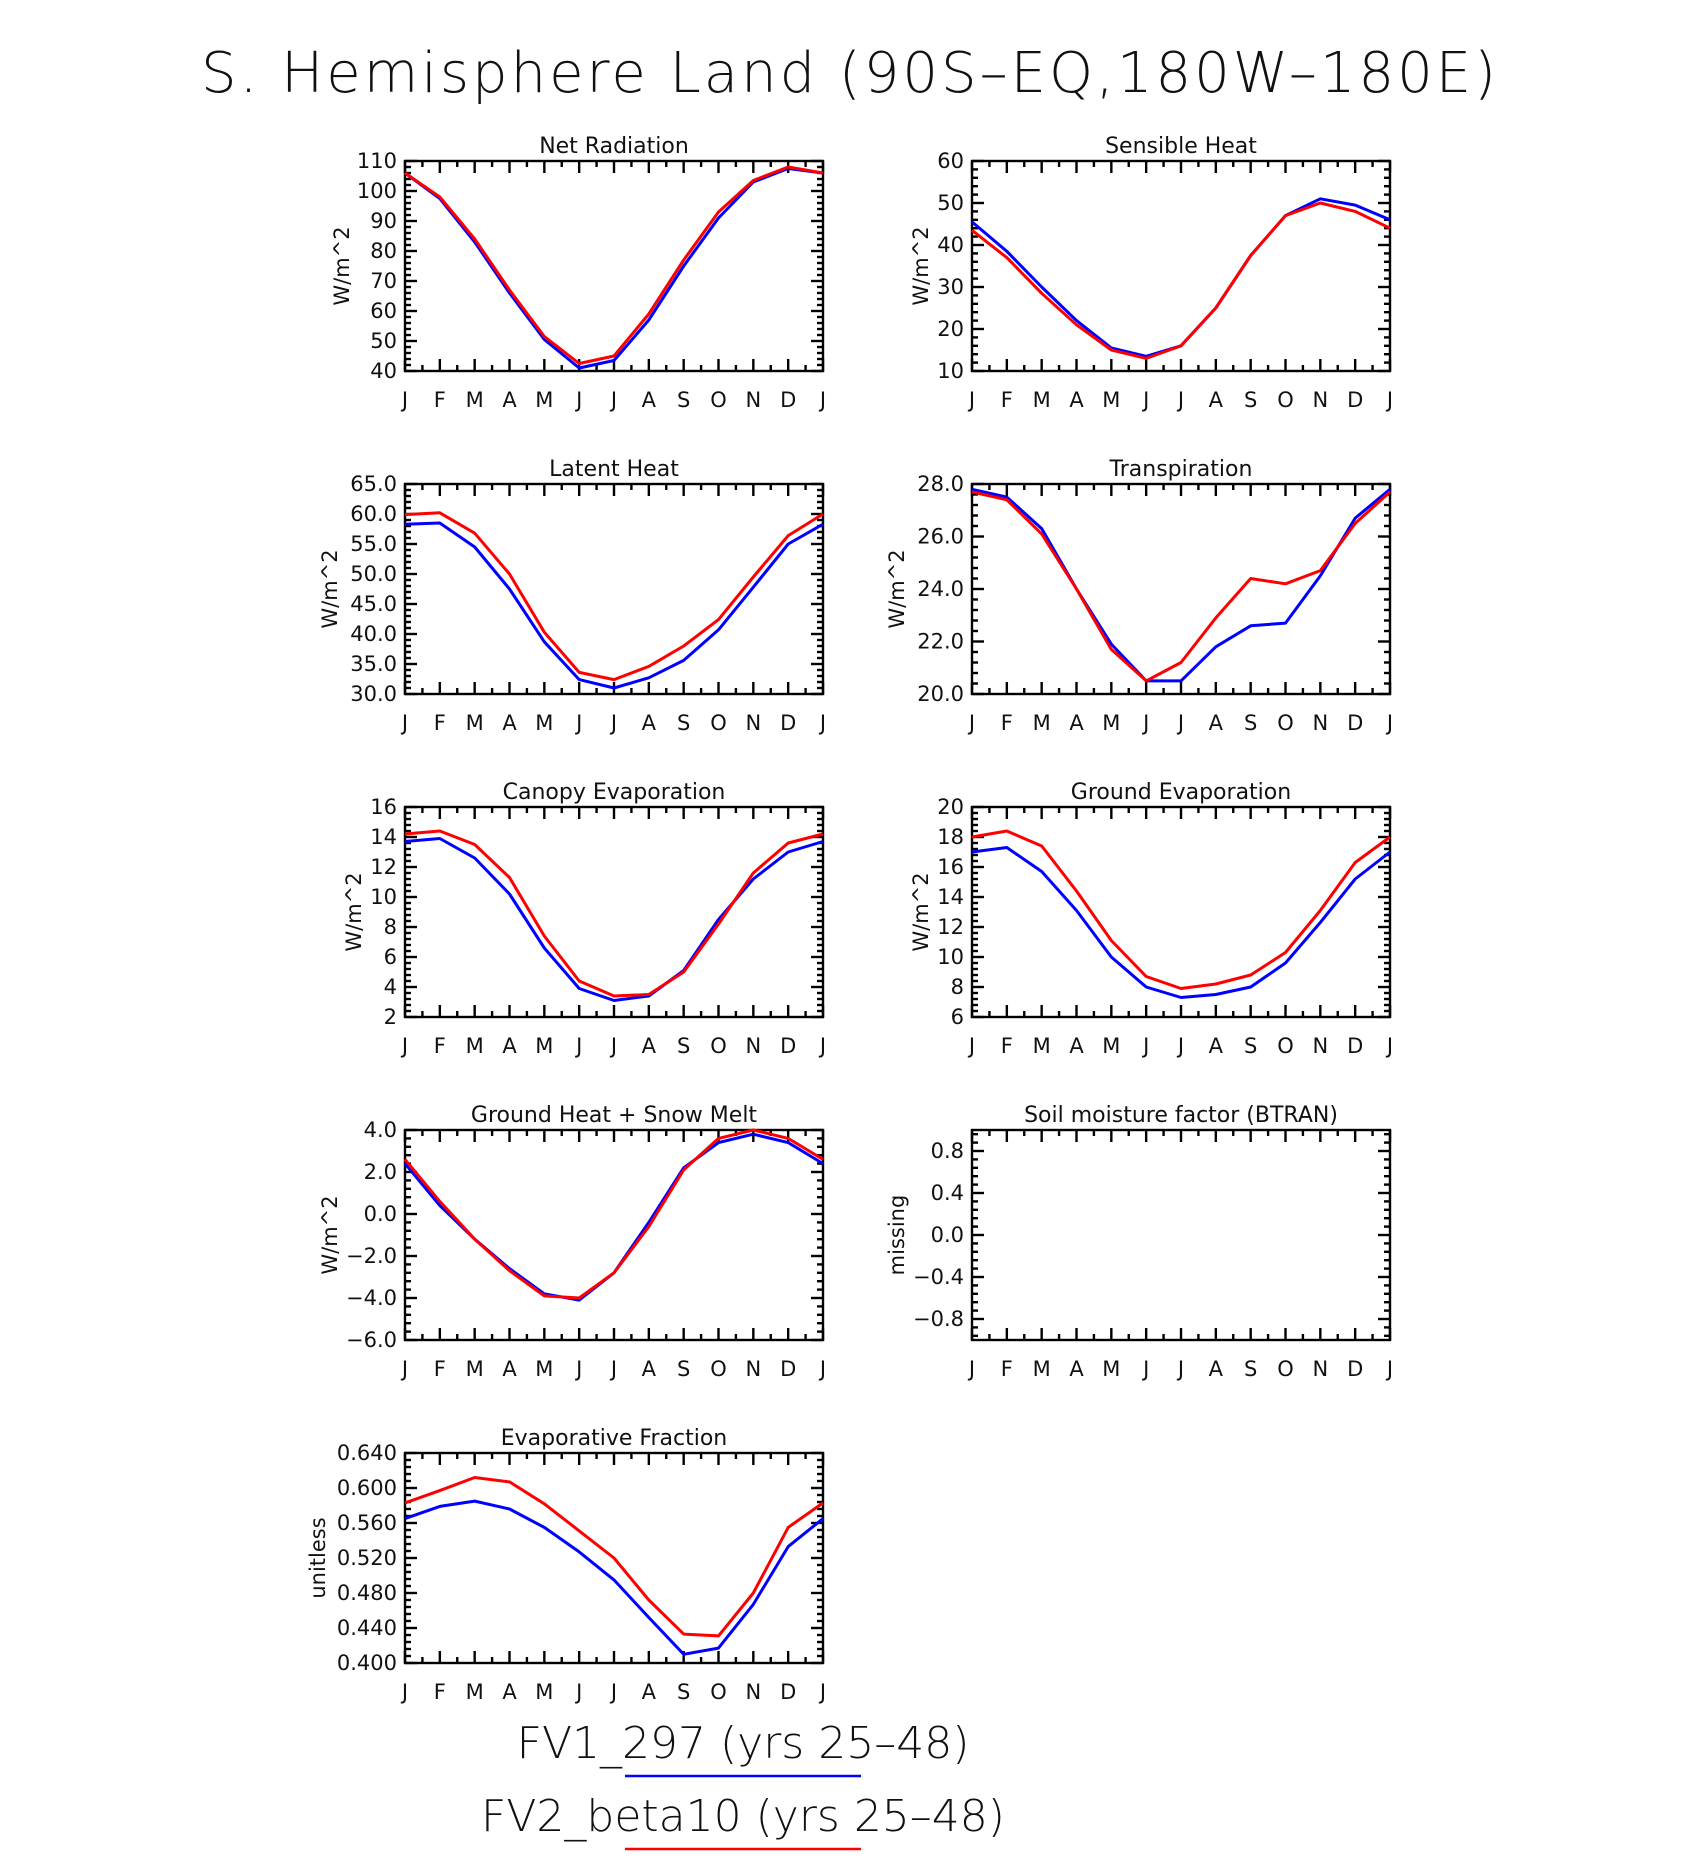 Image resolution: width=1700 pixels, height=1873 pixels. What do you see at coordinates (373, 574) in the screenshot?
I see `y-tick-label: 50.0` at bounding box center [373, 574].